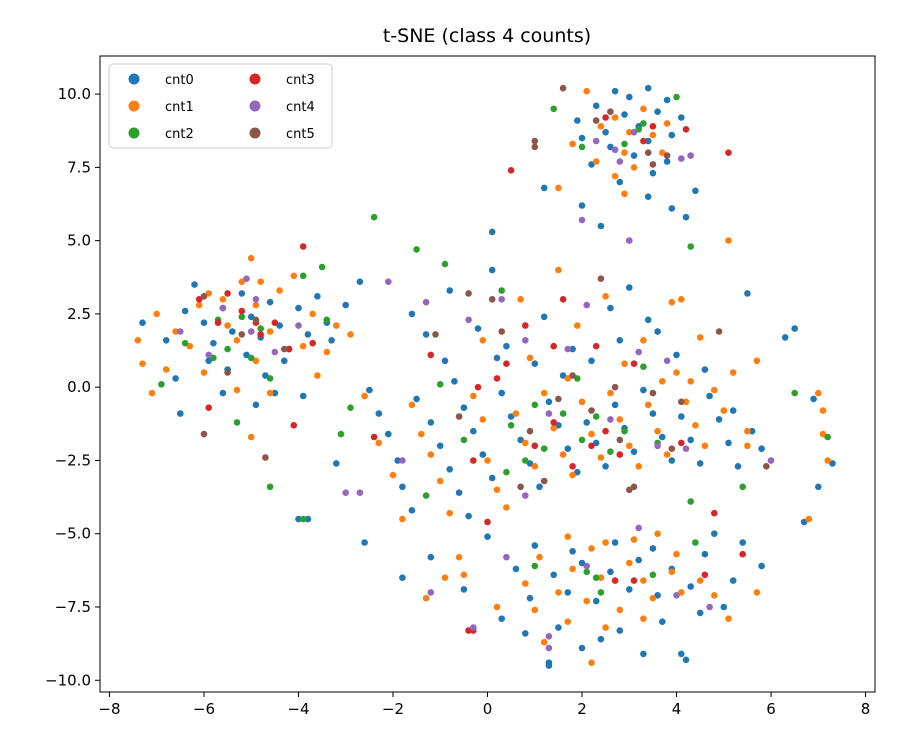 The image size is (900, 750). What do you see at coordinates (771, 709) in the screenshot?
I see `x-tick-label: 6` at bounding box center [771, 709].